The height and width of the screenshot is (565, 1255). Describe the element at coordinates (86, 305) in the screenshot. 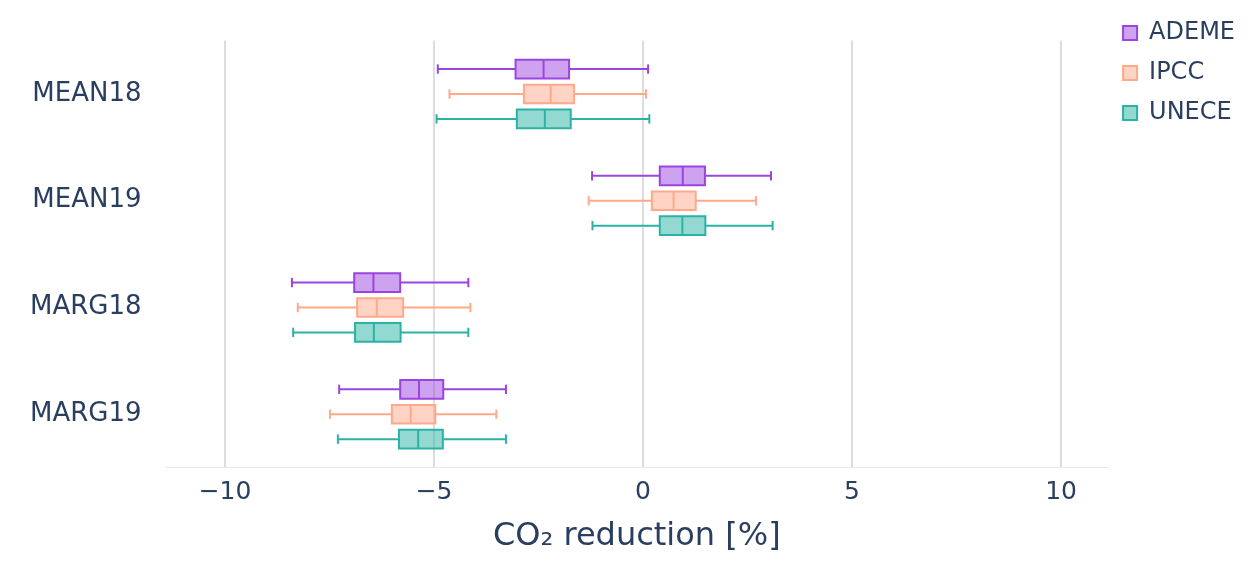

I see `y-tick-label: MARG18` at that location.